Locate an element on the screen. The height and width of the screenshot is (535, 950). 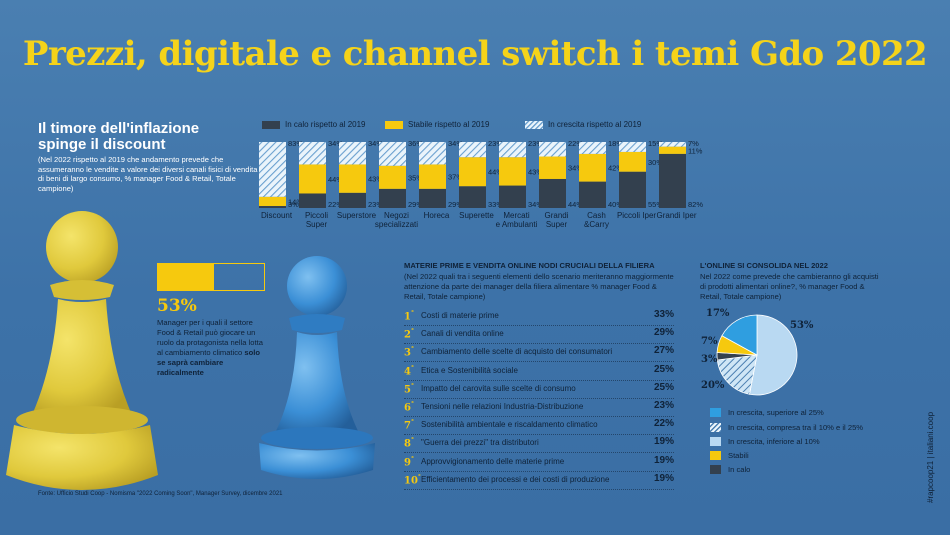
pie-legend-item-4: Stabili is located at coordinates (729, 455).